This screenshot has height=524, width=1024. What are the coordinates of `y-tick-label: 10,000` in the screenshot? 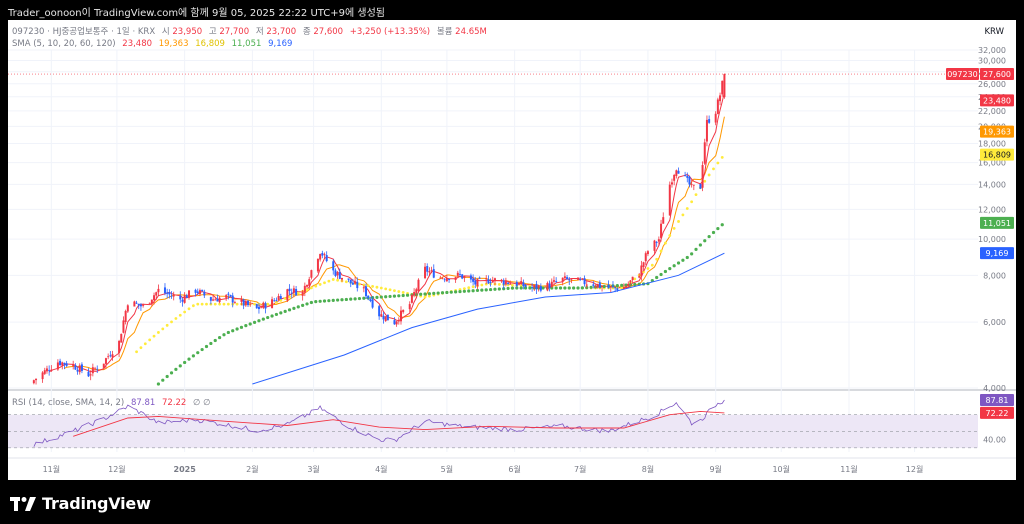 It's located at (992, 239).